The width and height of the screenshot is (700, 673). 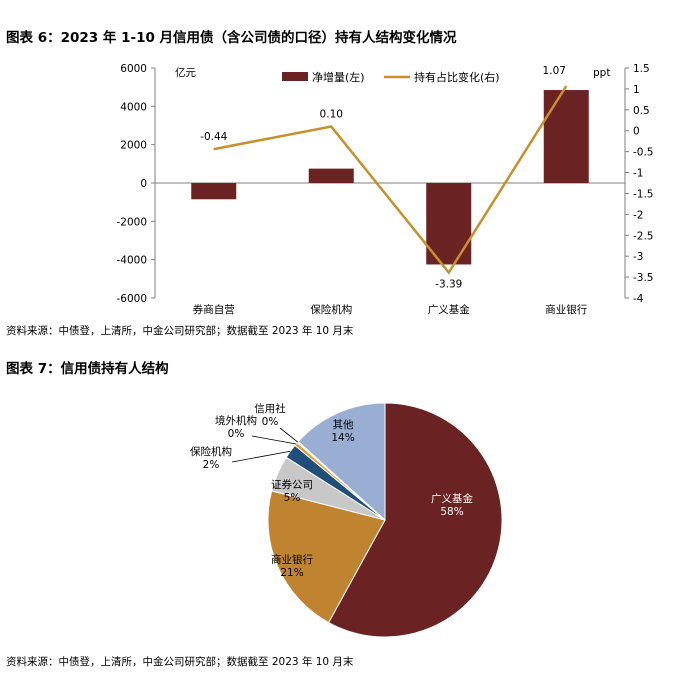 What do you see at coordinates (131, 261) in the screenshot?
I see `left-tick-label: -4000` at bounding box center [131, 261].